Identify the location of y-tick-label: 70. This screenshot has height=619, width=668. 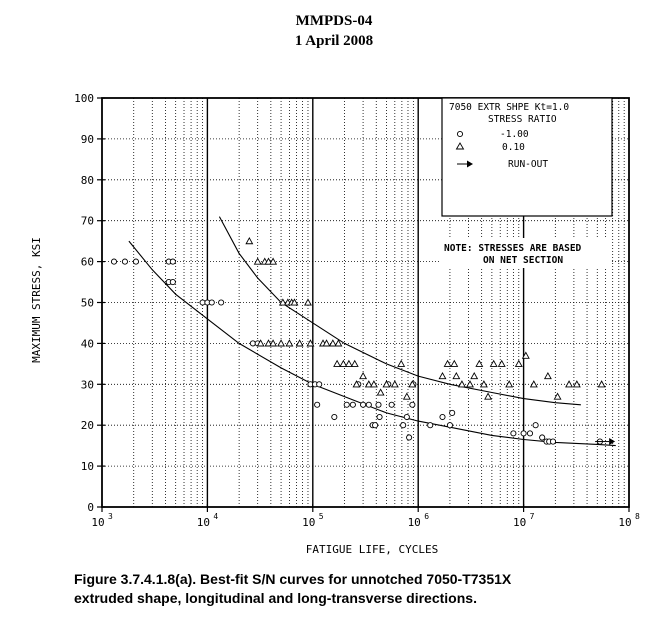
(87, 221).